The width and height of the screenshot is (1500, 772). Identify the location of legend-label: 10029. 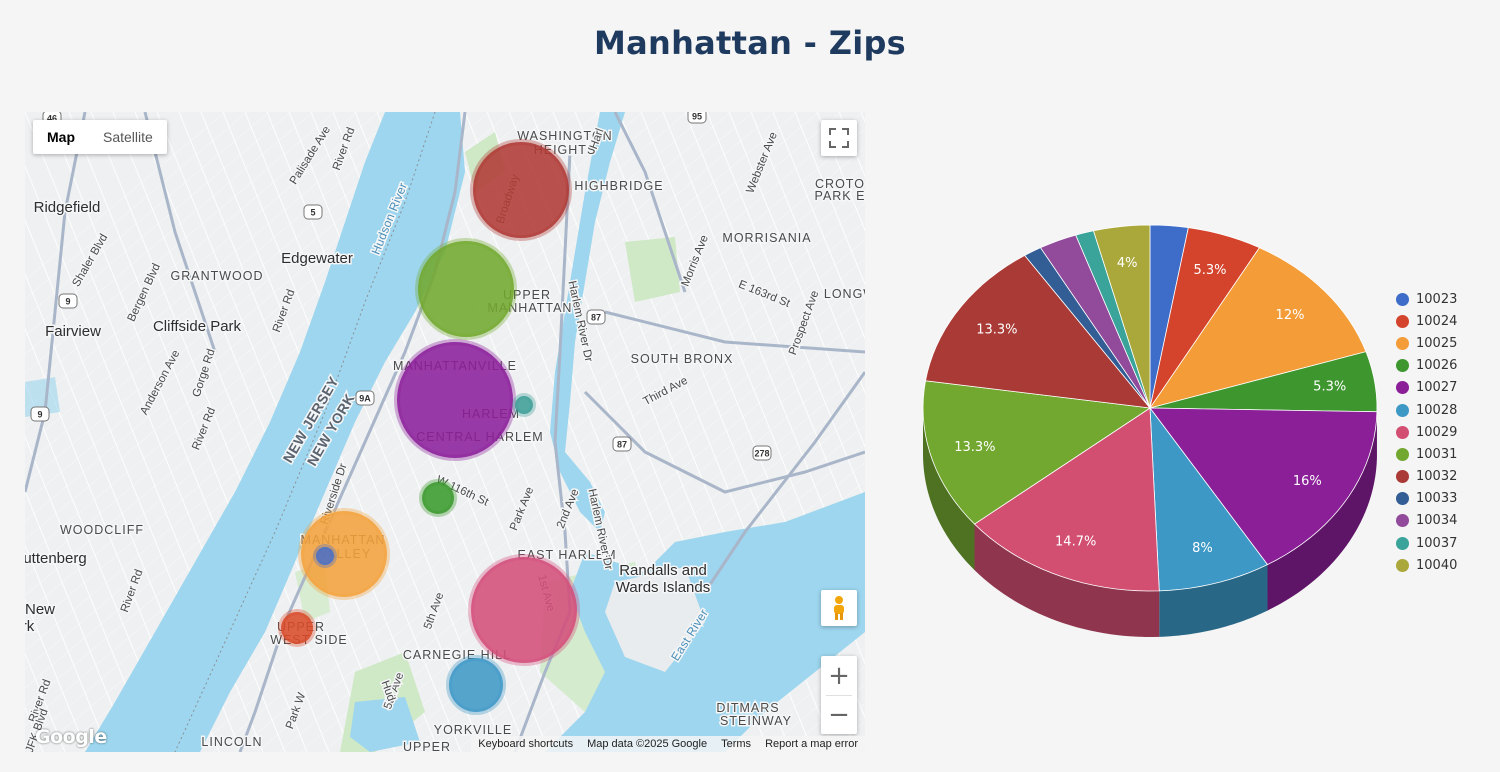
(1437, 432).